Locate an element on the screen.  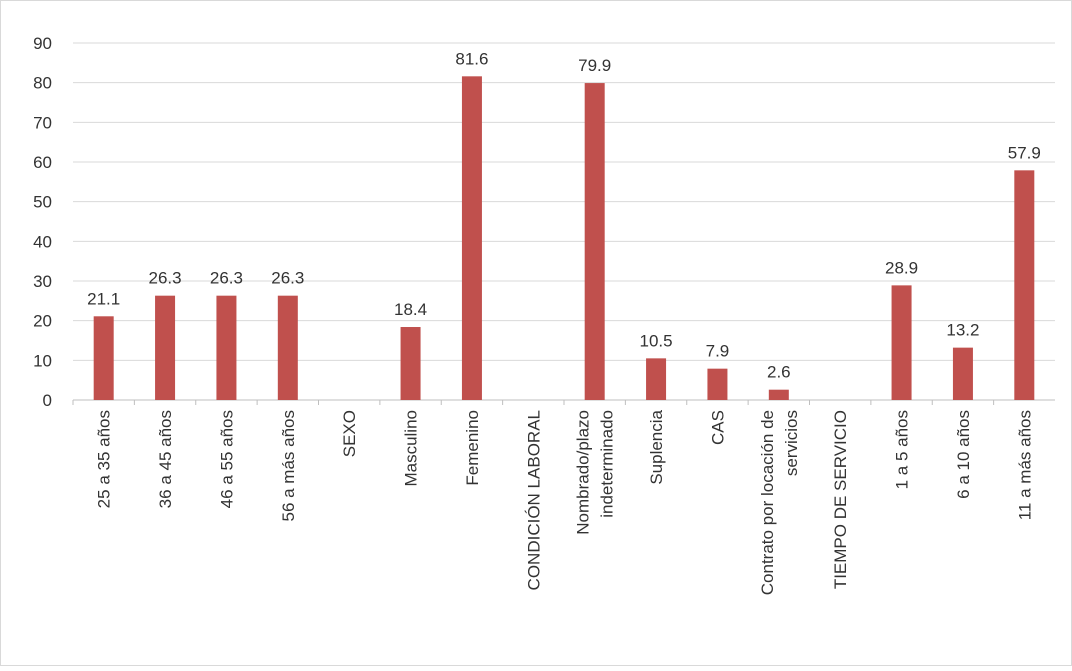
y-tick-label: 20 is located at coordinates (42, 321).